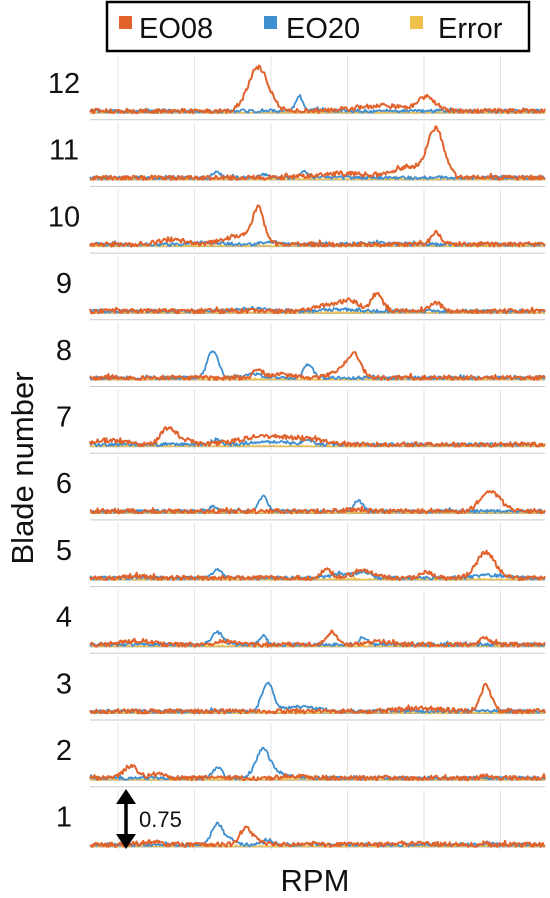  I want to click on y-tick-label: 2, so click(64, 751).